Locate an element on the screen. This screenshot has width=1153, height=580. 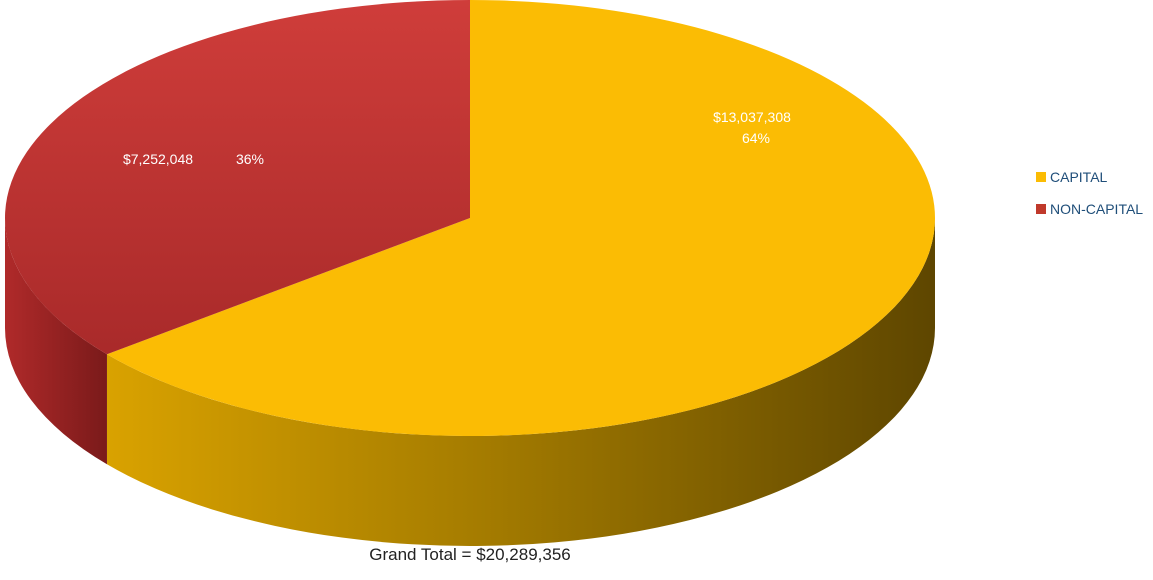
legend-label-capital: CAPITAL is located at coordinates (1079, 177).